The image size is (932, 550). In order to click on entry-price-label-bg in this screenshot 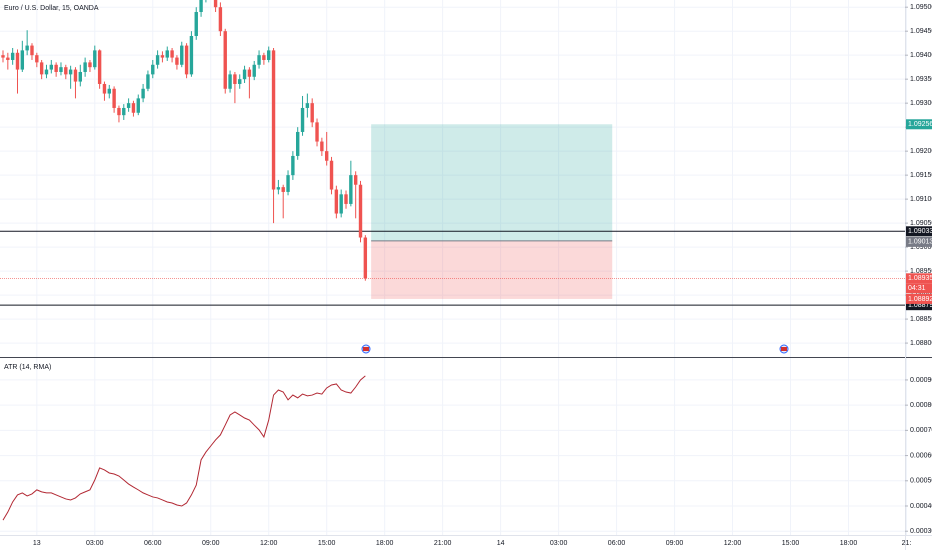, I will do `click(919, 241)`.